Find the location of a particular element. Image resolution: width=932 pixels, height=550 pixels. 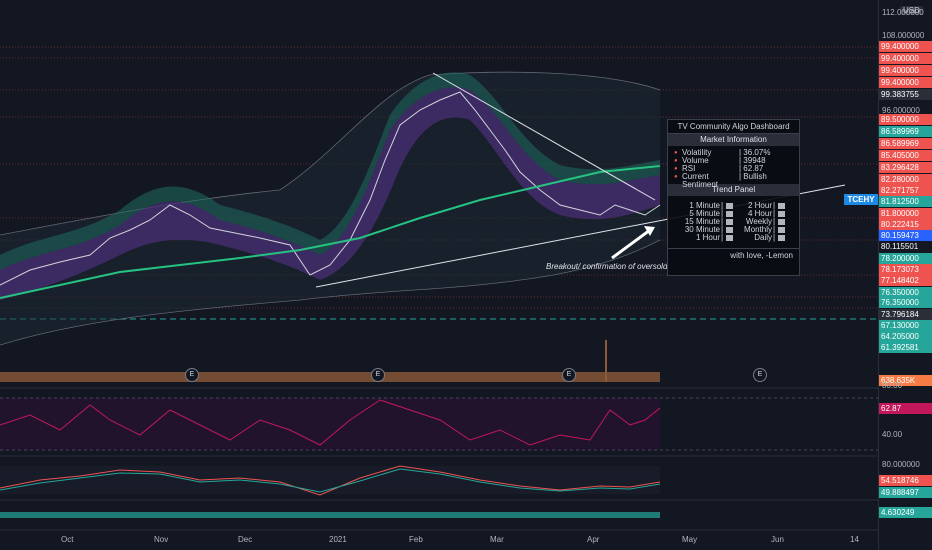

info-row: ● Current Sentiment | Bullish is located at coordinates (733, 180).